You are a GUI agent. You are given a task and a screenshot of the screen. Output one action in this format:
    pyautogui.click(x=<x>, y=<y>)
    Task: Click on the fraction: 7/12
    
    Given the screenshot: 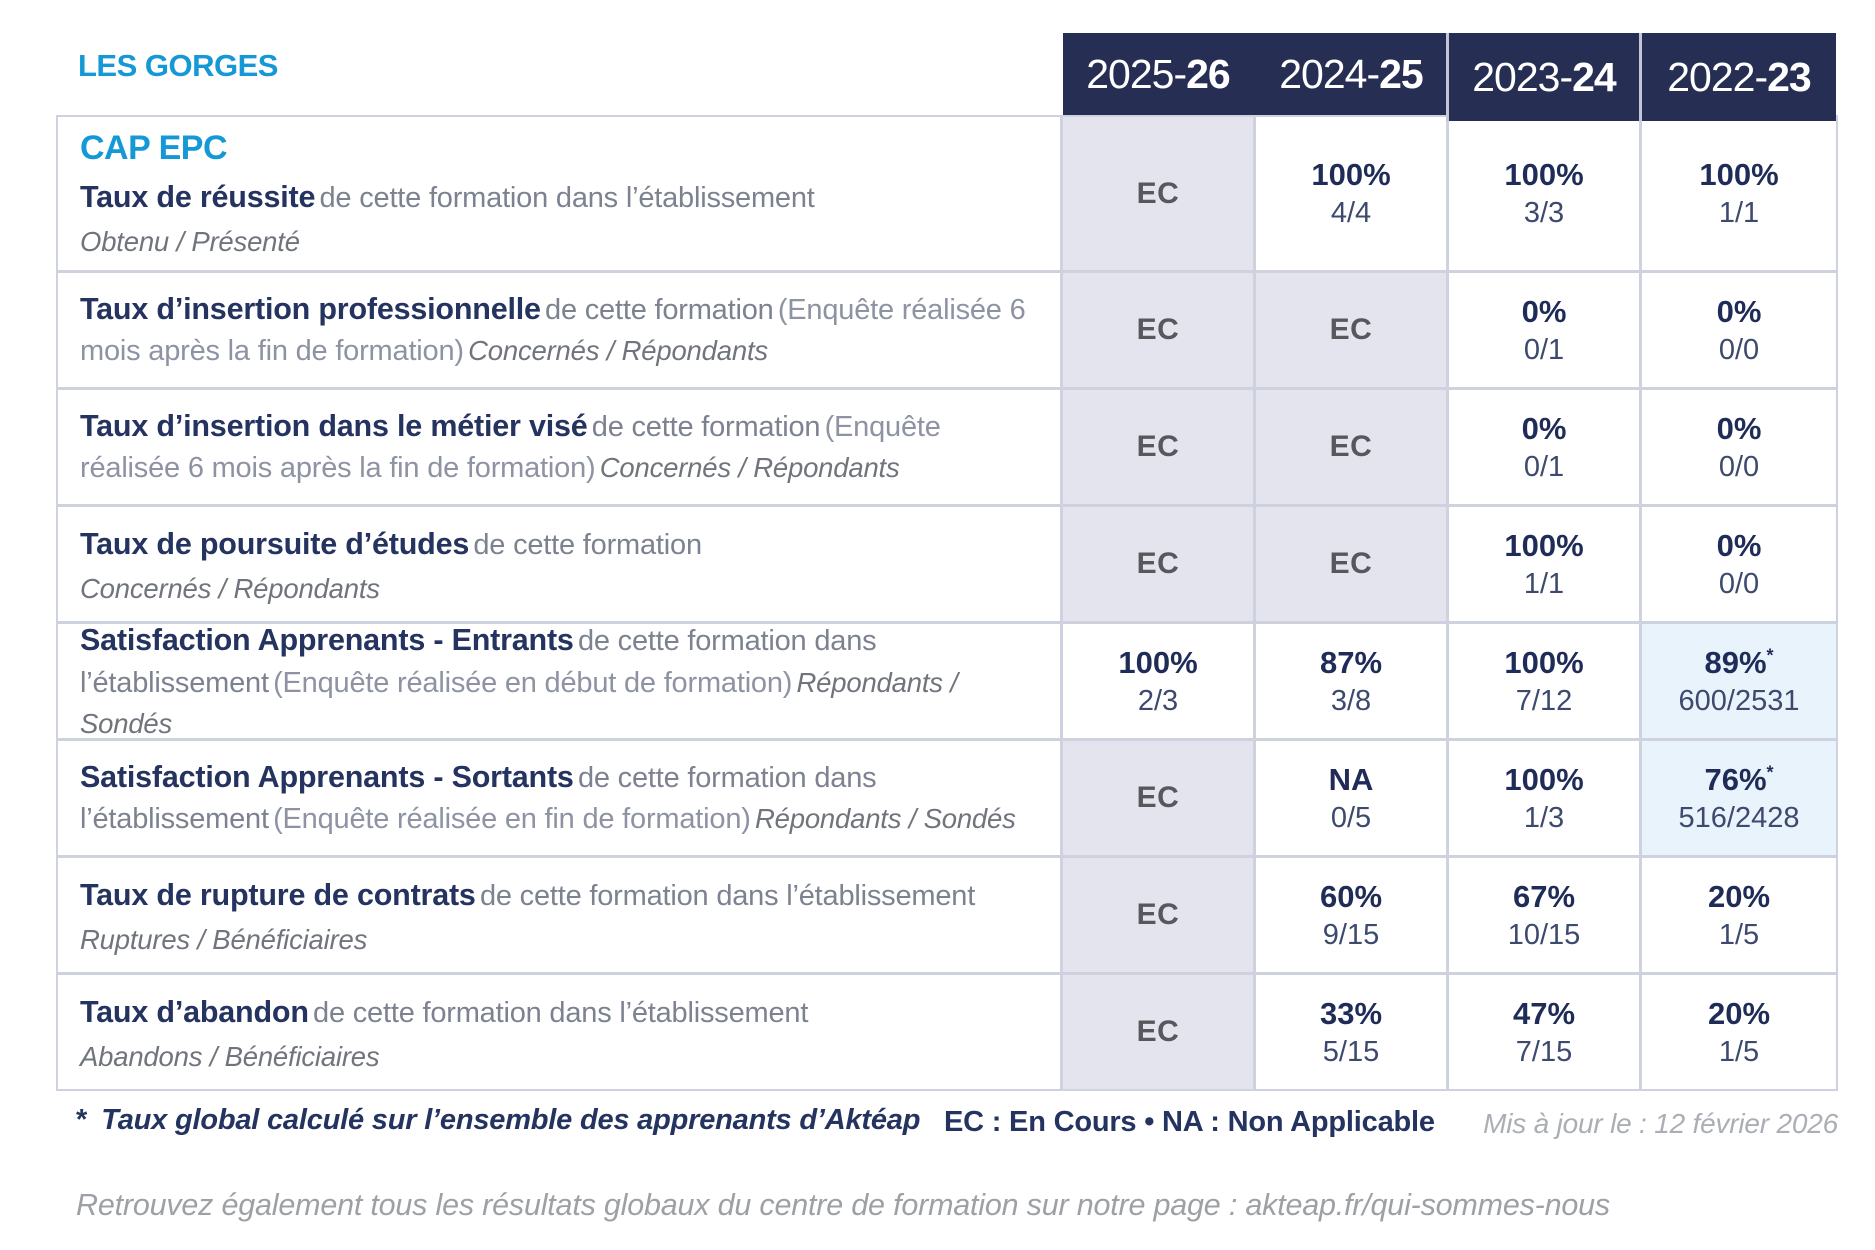 What is the action you would take?
    pyautogui.click(x=1544, y=700)
    